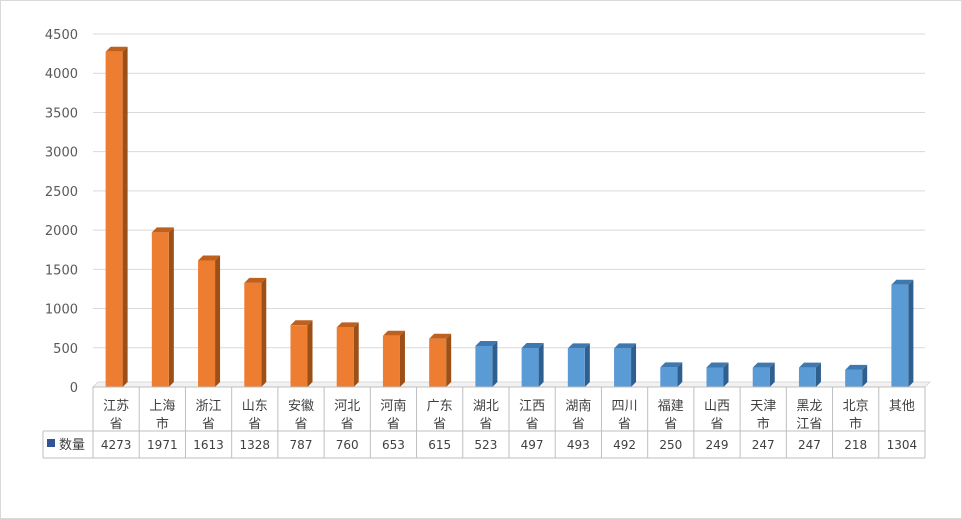 This screenshot has height=519, width=962. Describe the element at coordinates (116, 445) in the screenshot. I see `data-table-value: 4273` at that location.